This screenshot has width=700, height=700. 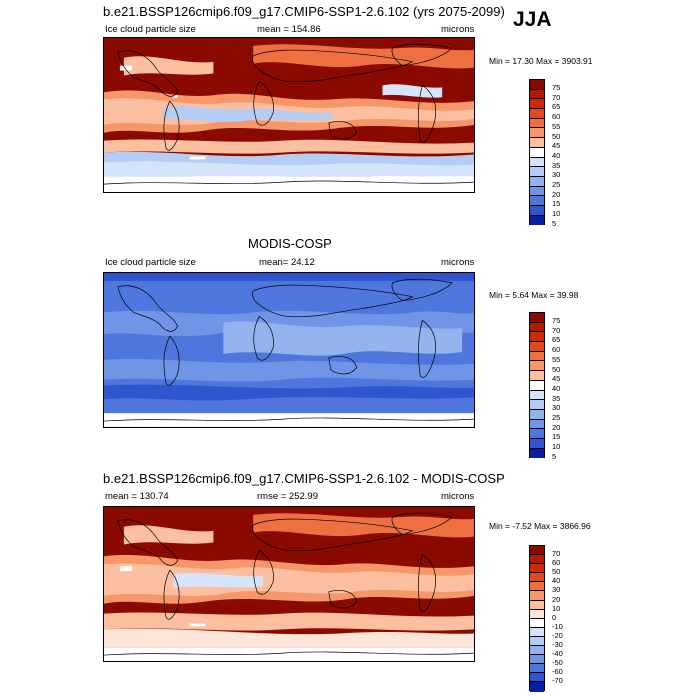 I want to click on panel1-map, so click(x=289, y=115).